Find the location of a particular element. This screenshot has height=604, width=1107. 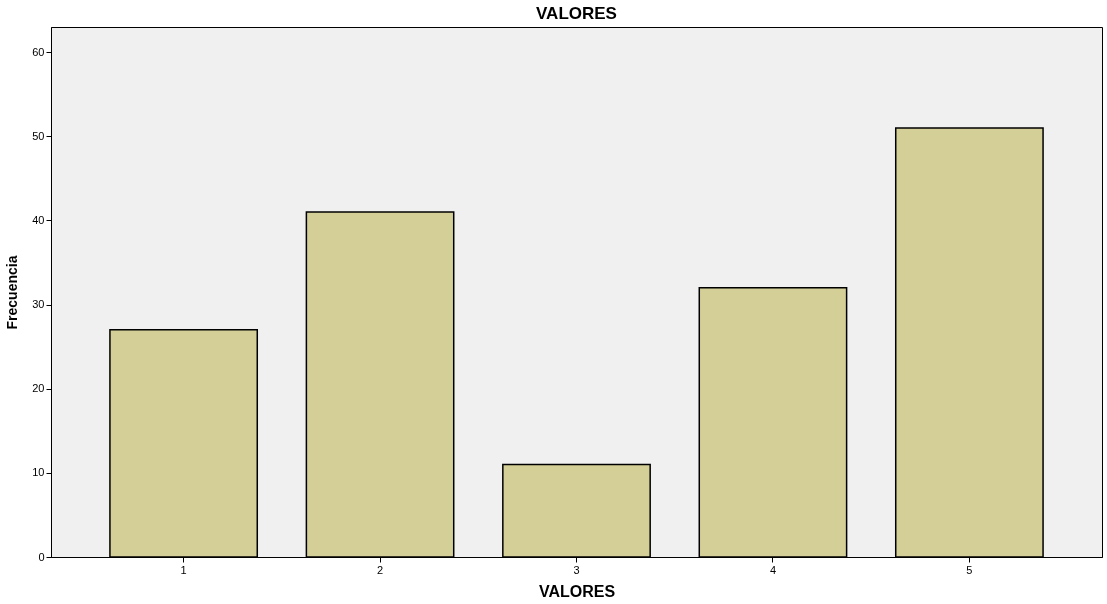

x-tick-label: 5 is located at coordinates (969, 569).